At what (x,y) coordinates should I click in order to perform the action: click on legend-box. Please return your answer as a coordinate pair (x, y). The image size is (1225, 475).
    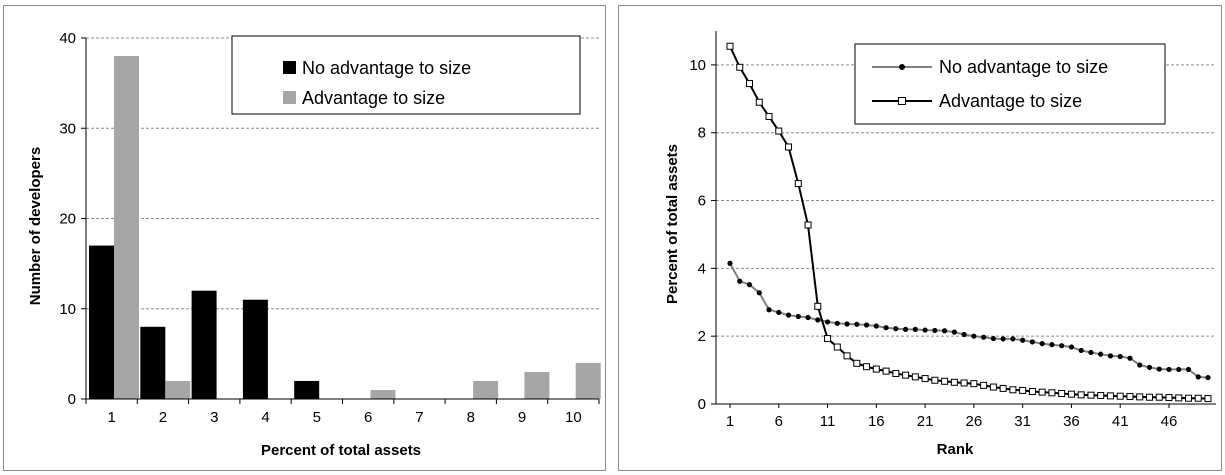
    Looking at the image, I should click on (1010, 84).